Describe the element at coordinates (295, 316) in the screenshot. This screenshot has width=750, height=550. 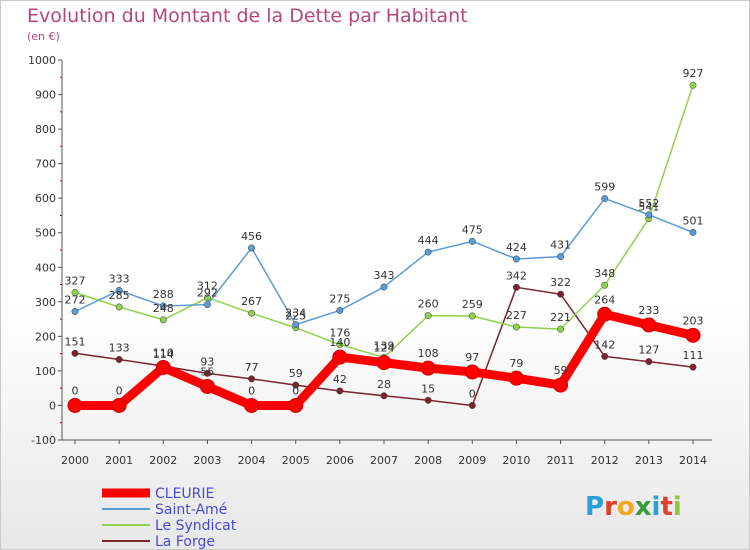
I see `data-label: 225` at that location.